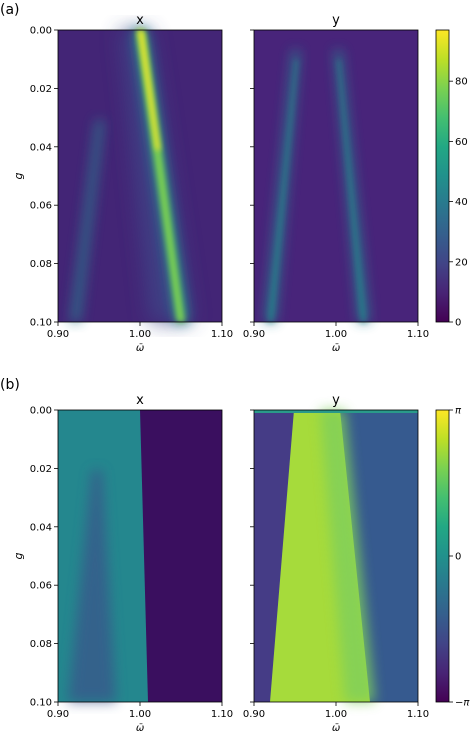 The image size is (474, 735). Describe the element at coordinates (461, 142) in the screenshot. I see `colorbar-tick-label: 60` at that location.